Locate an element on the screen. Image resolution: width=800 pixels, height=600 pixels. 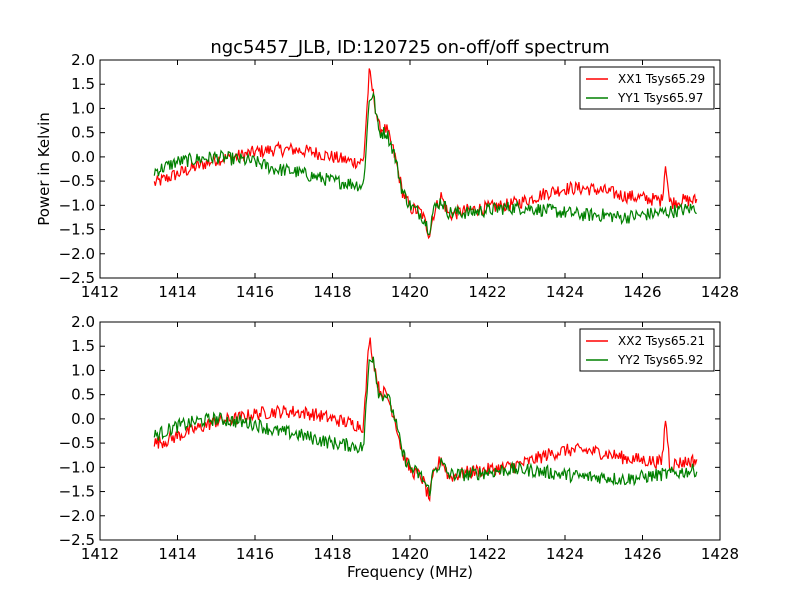
legend: XX2 Tsys65.21 YY2 Tsys65.92 is located at coordinates (647, 350).